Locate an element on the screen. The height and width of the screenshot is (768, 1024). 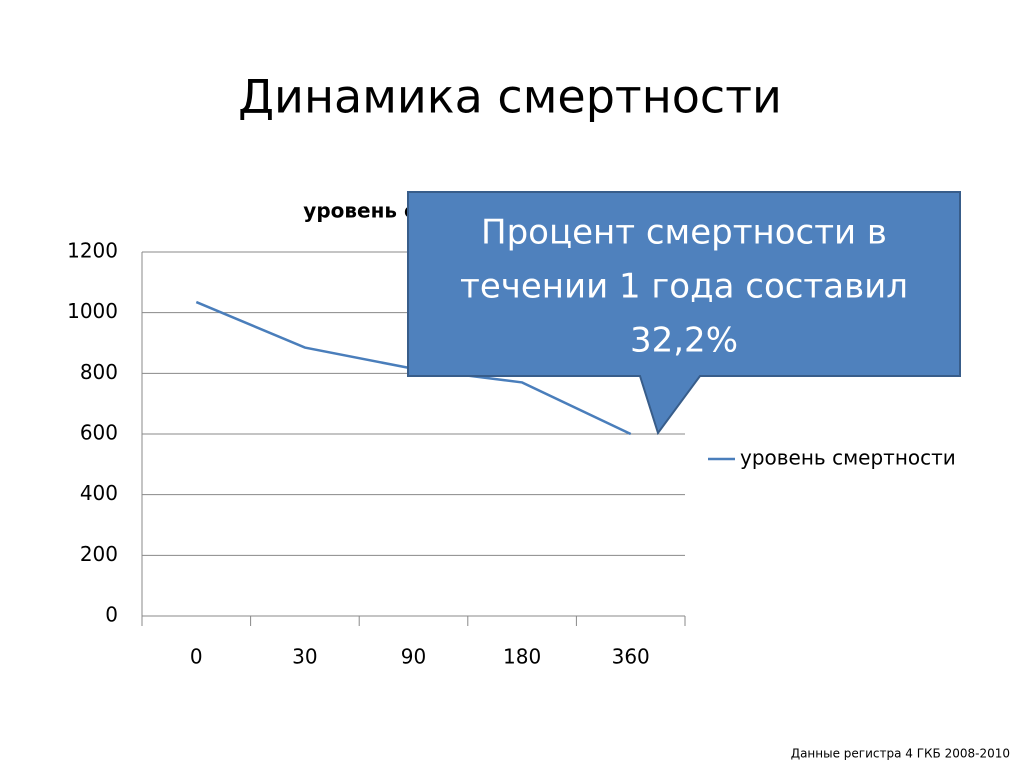
callout-text: течении 1 года составил is located at coordinates (684, 287).